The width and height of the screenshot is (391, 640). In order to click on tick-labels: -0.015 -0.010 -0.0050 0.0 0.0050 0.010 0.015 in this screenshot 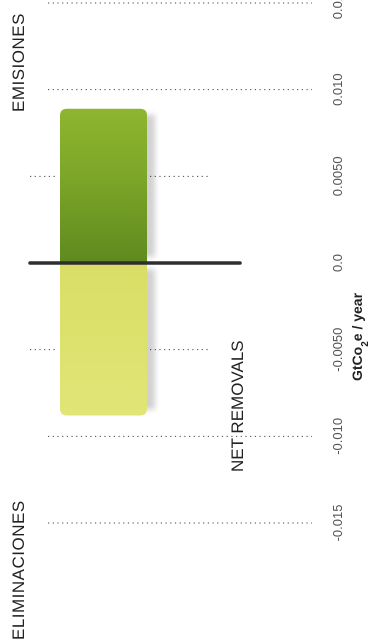, I will do `click(337, 270)`.